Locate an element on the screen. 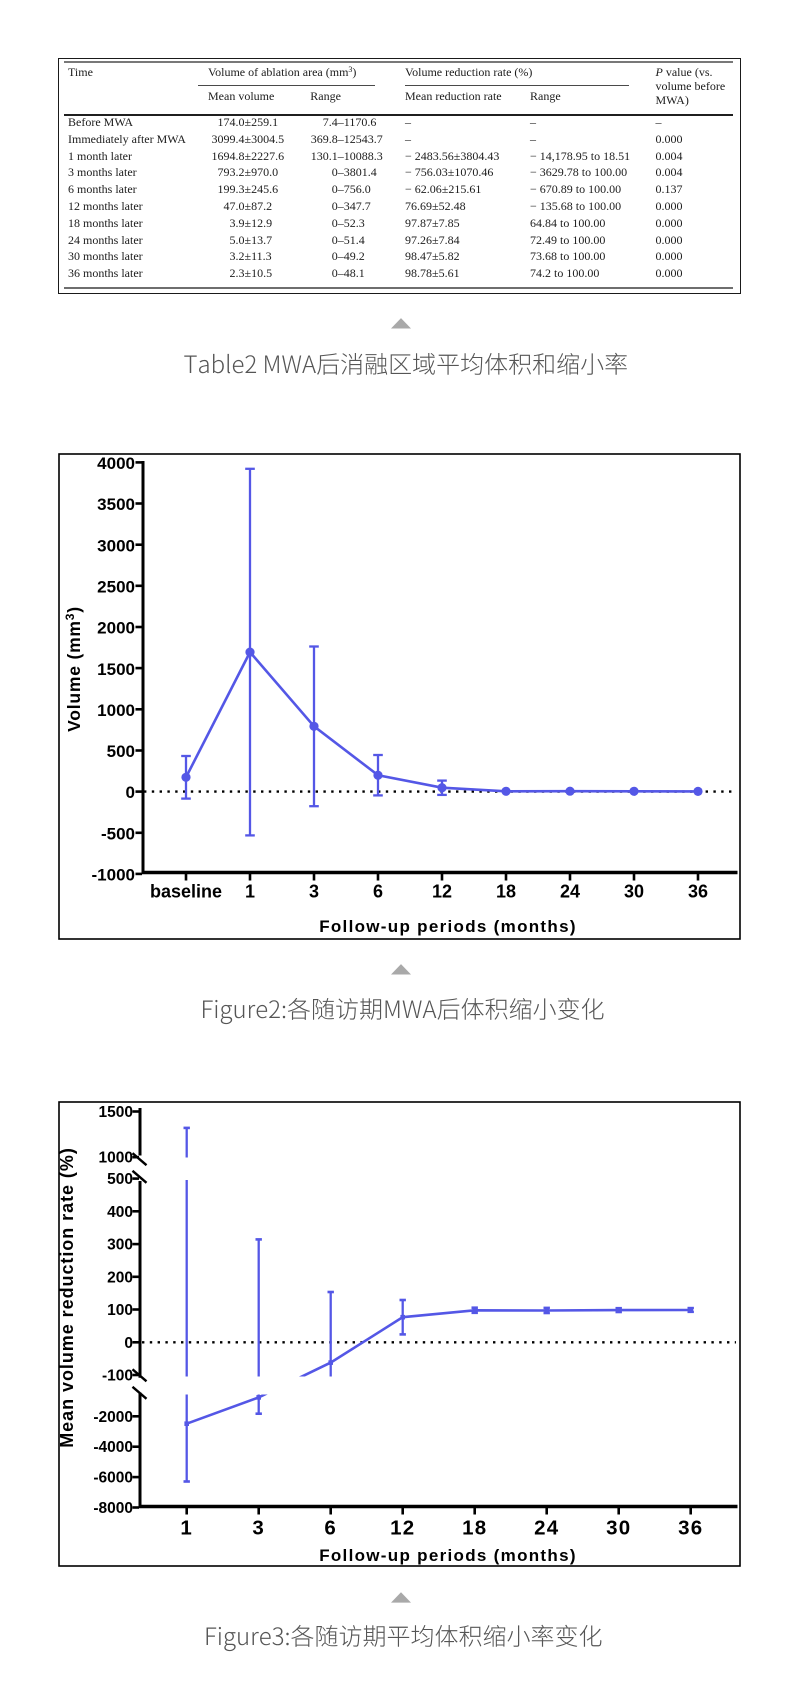 This screenshot has width=800, height=1697. svg-text: -500 is located at coordinates (118, 833).